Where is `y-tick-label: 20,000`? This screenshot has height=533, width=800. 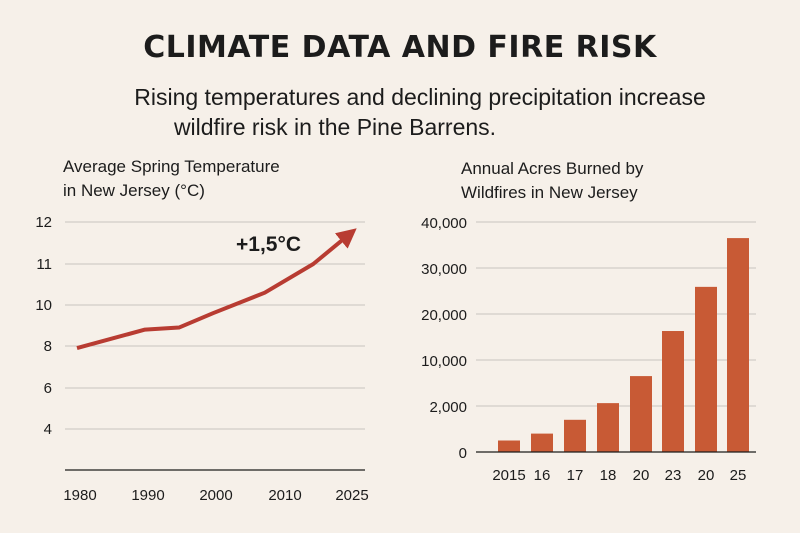 y-tick-label: 20,000 is located at coordinates (444, 315).